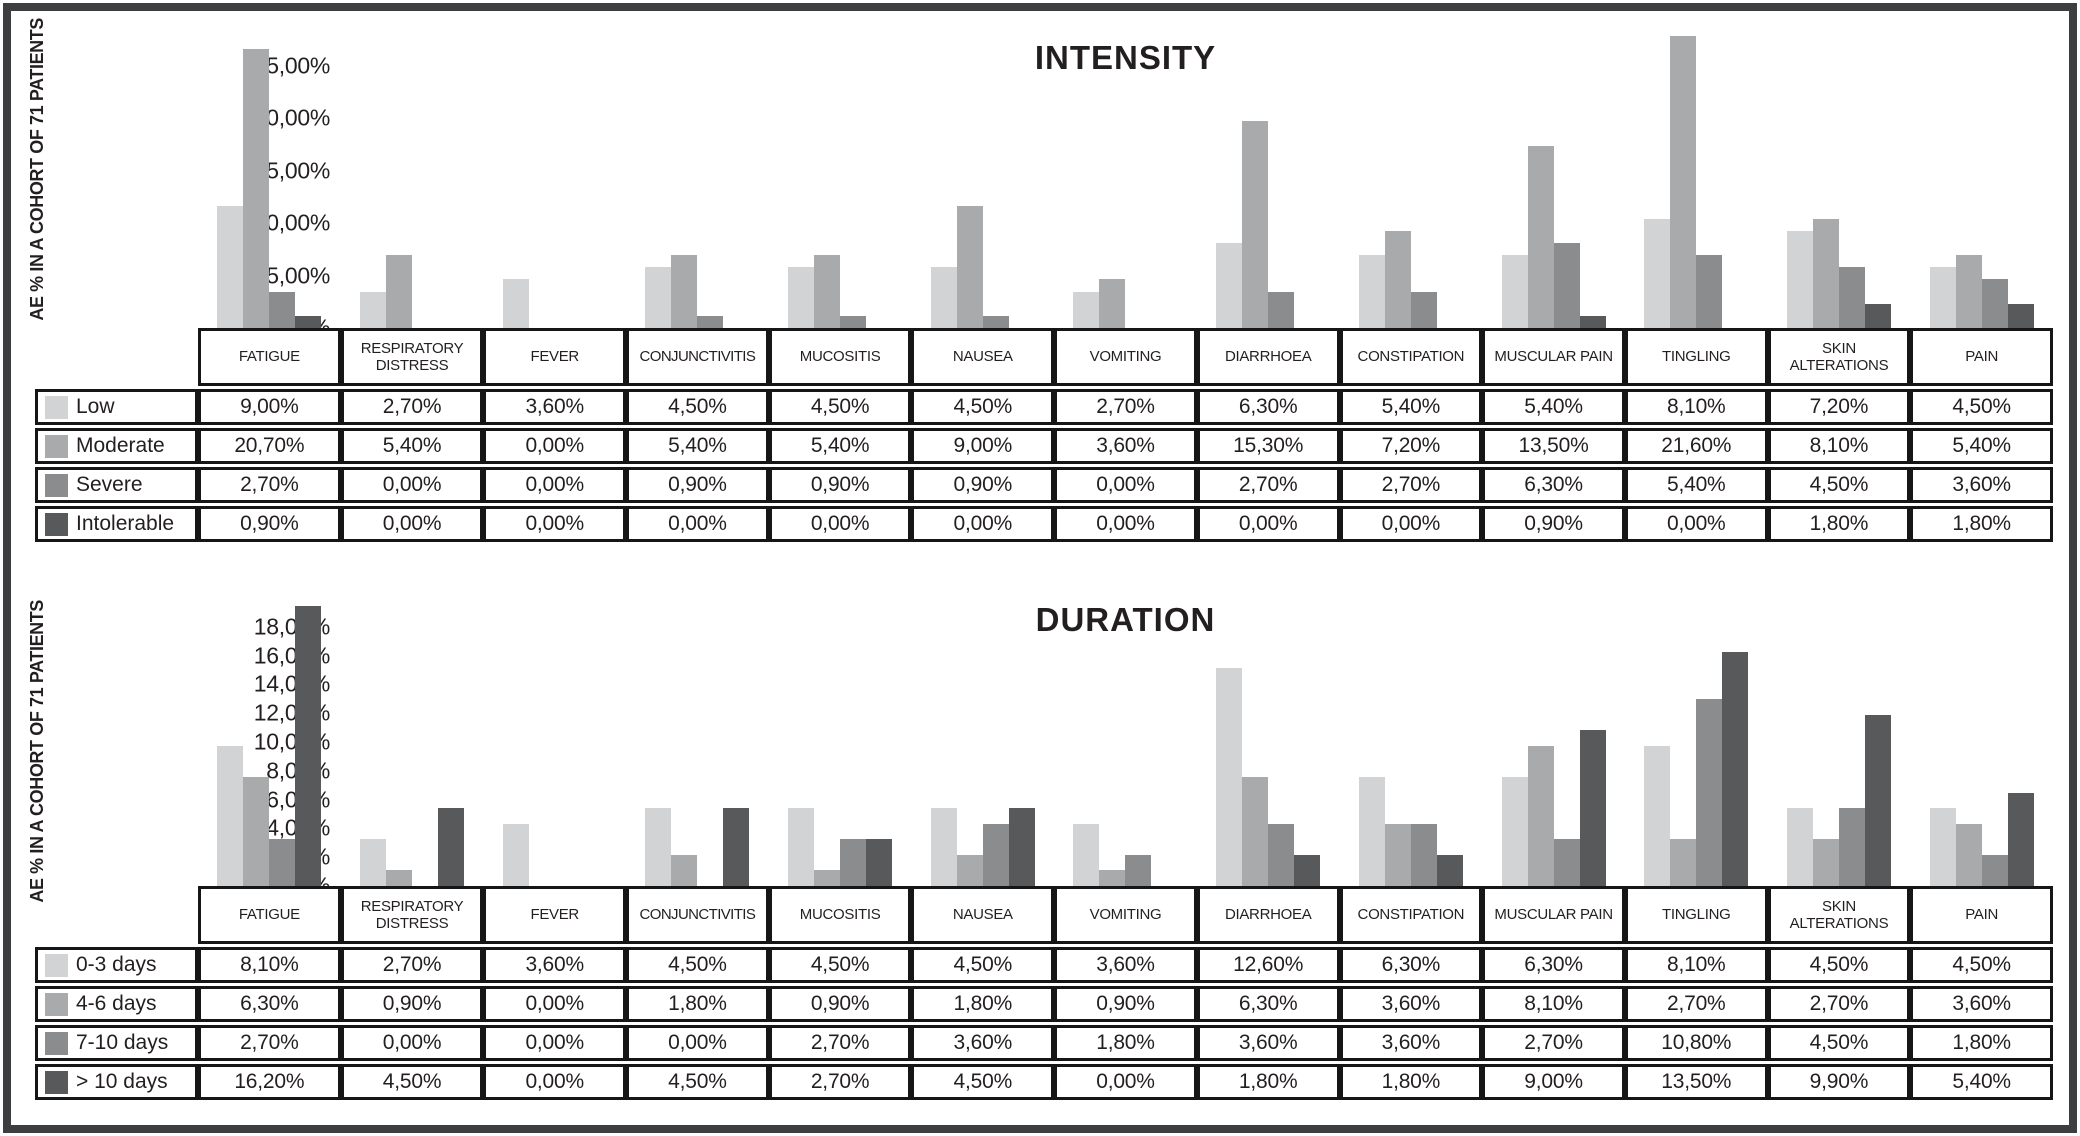  I want to click on bar-moderate-conjunctivitis, so click(684, 291).